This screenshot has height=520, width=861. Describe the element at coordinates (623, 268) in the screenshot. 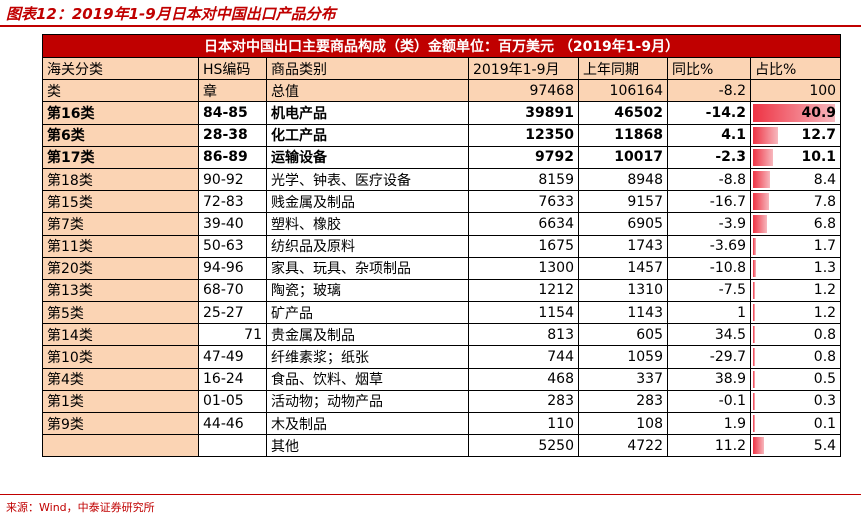

I see `row-previous: 1457` at that location.